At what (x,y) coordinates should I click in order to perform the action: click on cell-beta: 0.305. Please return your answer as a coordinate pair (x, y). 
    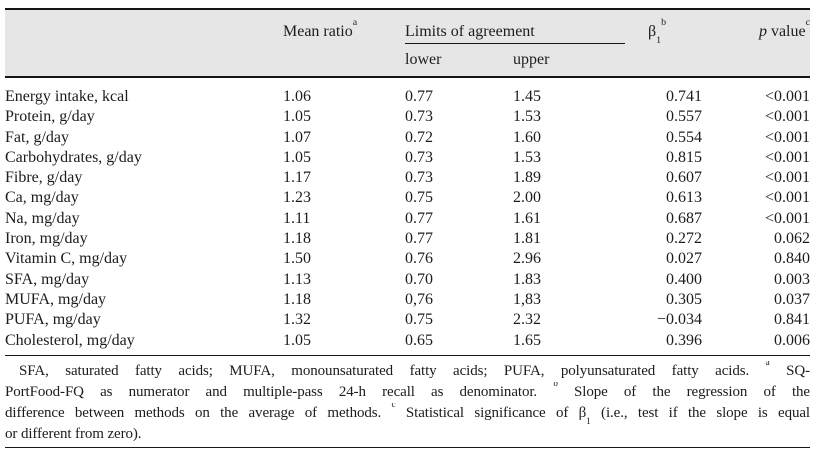
    Looking at the image, I should click on (684, 299).